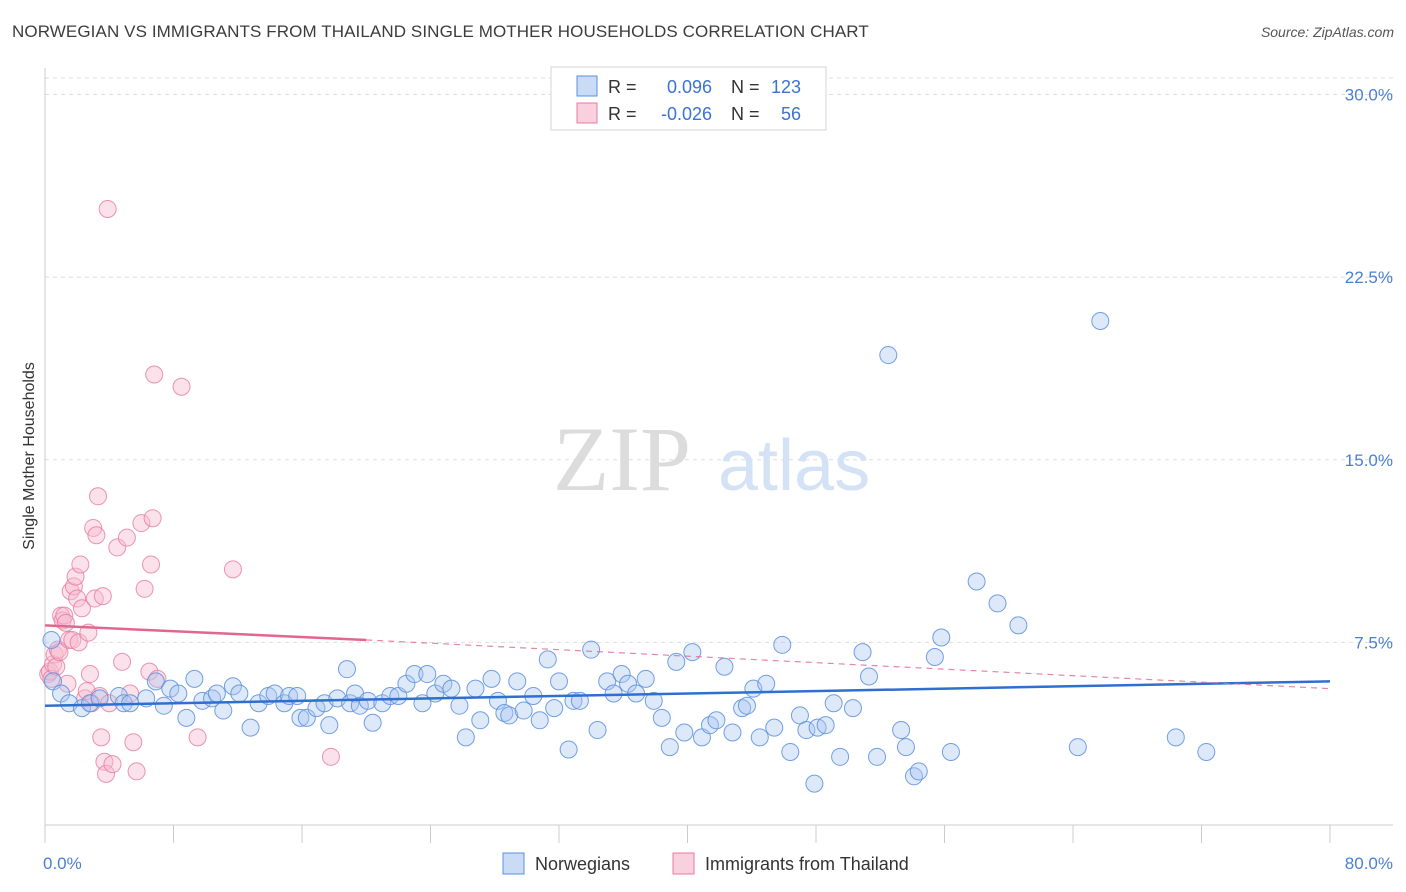 The width and height of the screenshot is (1406, 892). What do you see at coordinates (683, 863) in the screenshot?
I see `bottom-legend-swatch-thailand` at bounding box center [683, 863].